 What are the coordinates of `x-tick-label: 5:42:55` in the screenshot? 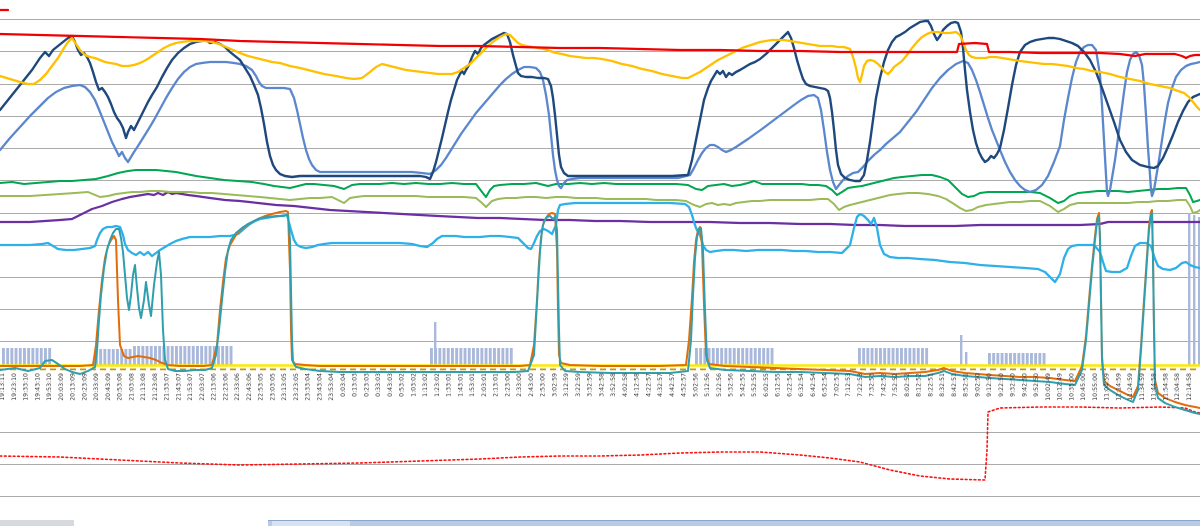 It's located at (742, 385).